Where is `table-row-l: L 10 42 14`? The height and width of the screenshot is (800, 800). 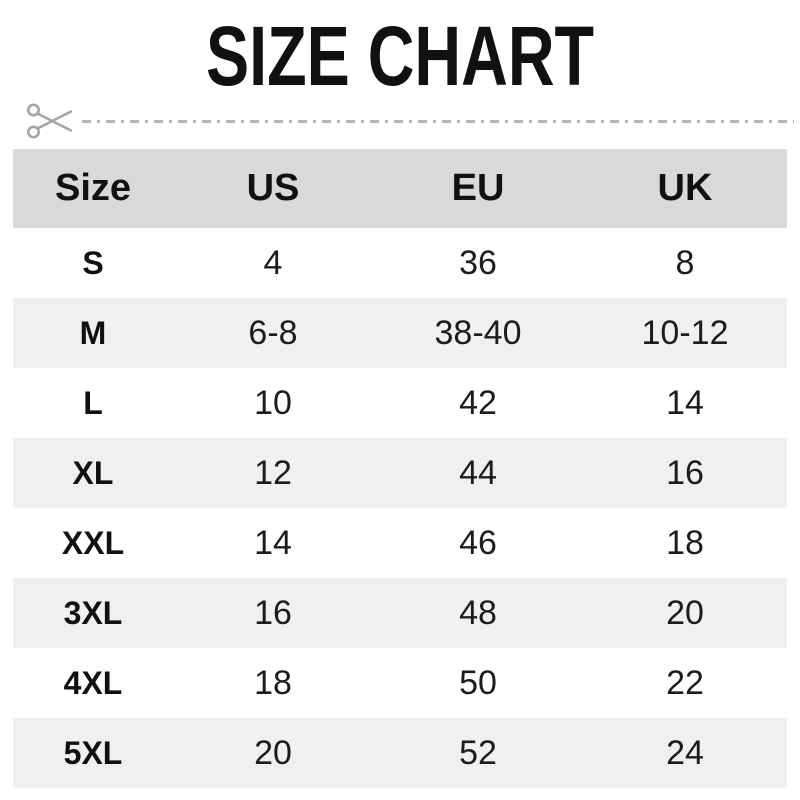 table-row-l: L 10 42 14 is located at coordinates (400, 403).